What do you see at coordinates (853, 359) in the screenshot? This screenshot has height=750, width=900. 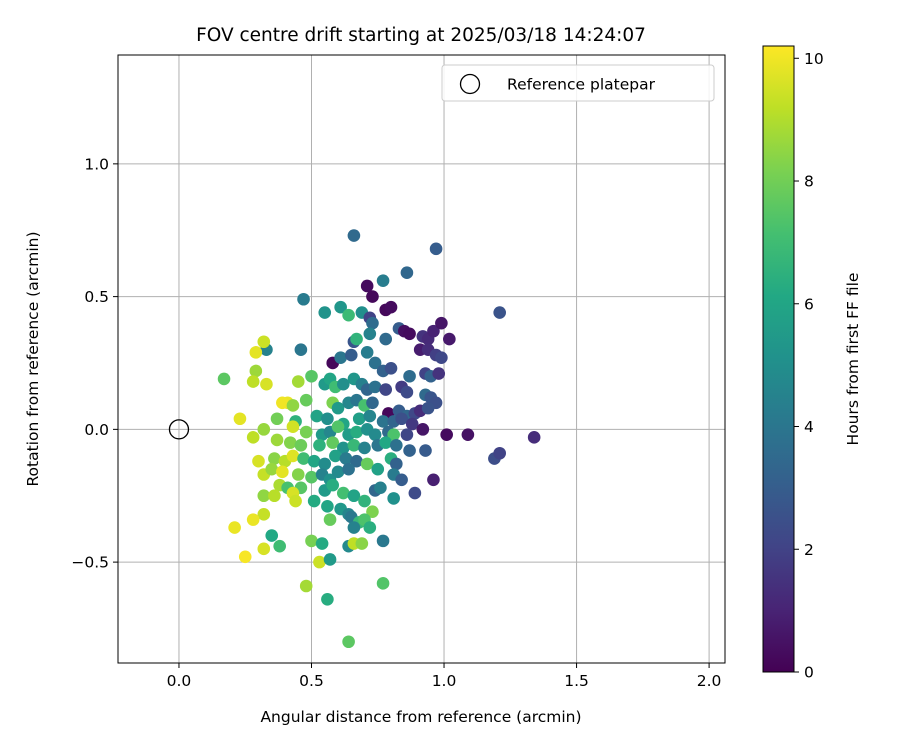 I see `colorbar-label: Hours from first FF file` at bounding box center [853, 359].